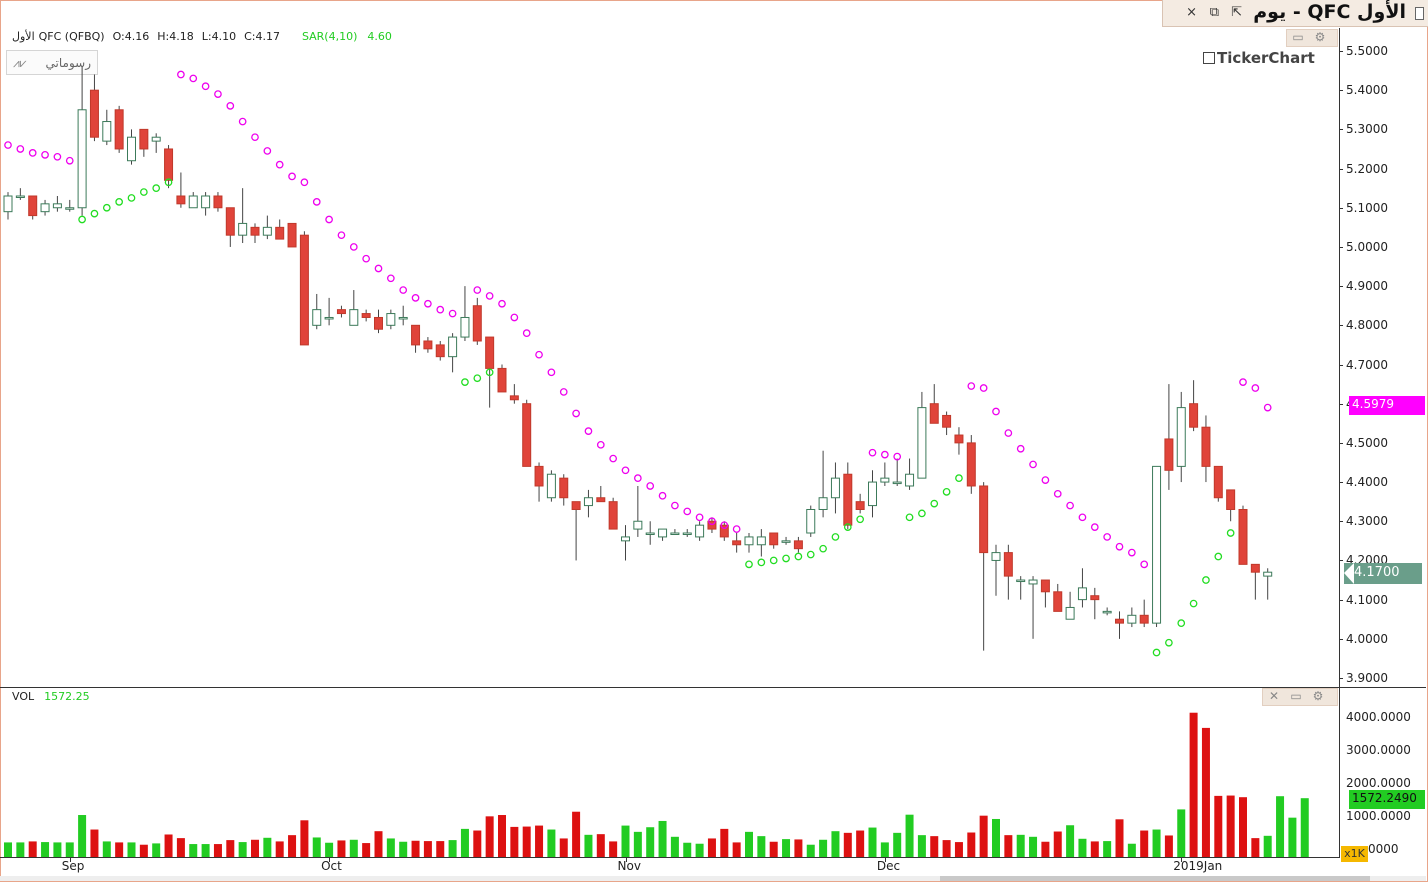  I want to click on volume-multiplier: x1K, so click(1354, 854).